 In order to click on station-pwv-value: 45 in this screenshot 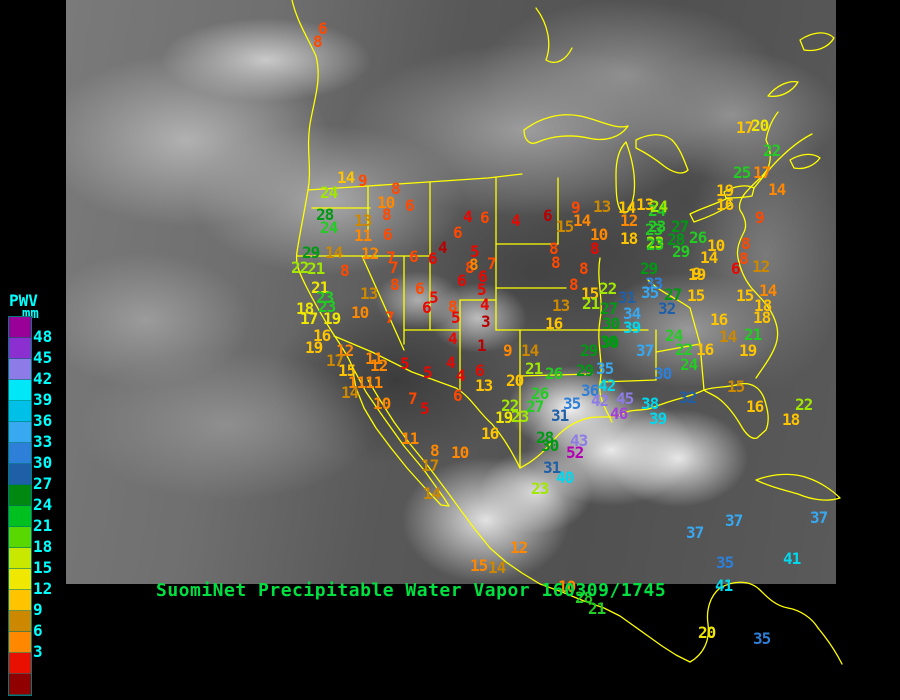, I will do `click(625, 398)`.